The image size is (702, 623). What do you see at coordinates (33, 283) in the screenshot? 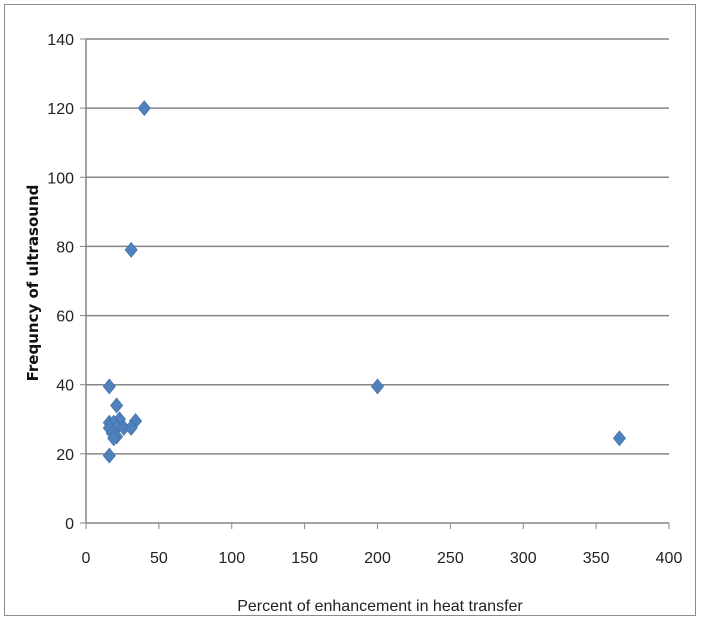
I see `y-axis-title: Frequncy of ultrasound` at bounding box center [33, 283].